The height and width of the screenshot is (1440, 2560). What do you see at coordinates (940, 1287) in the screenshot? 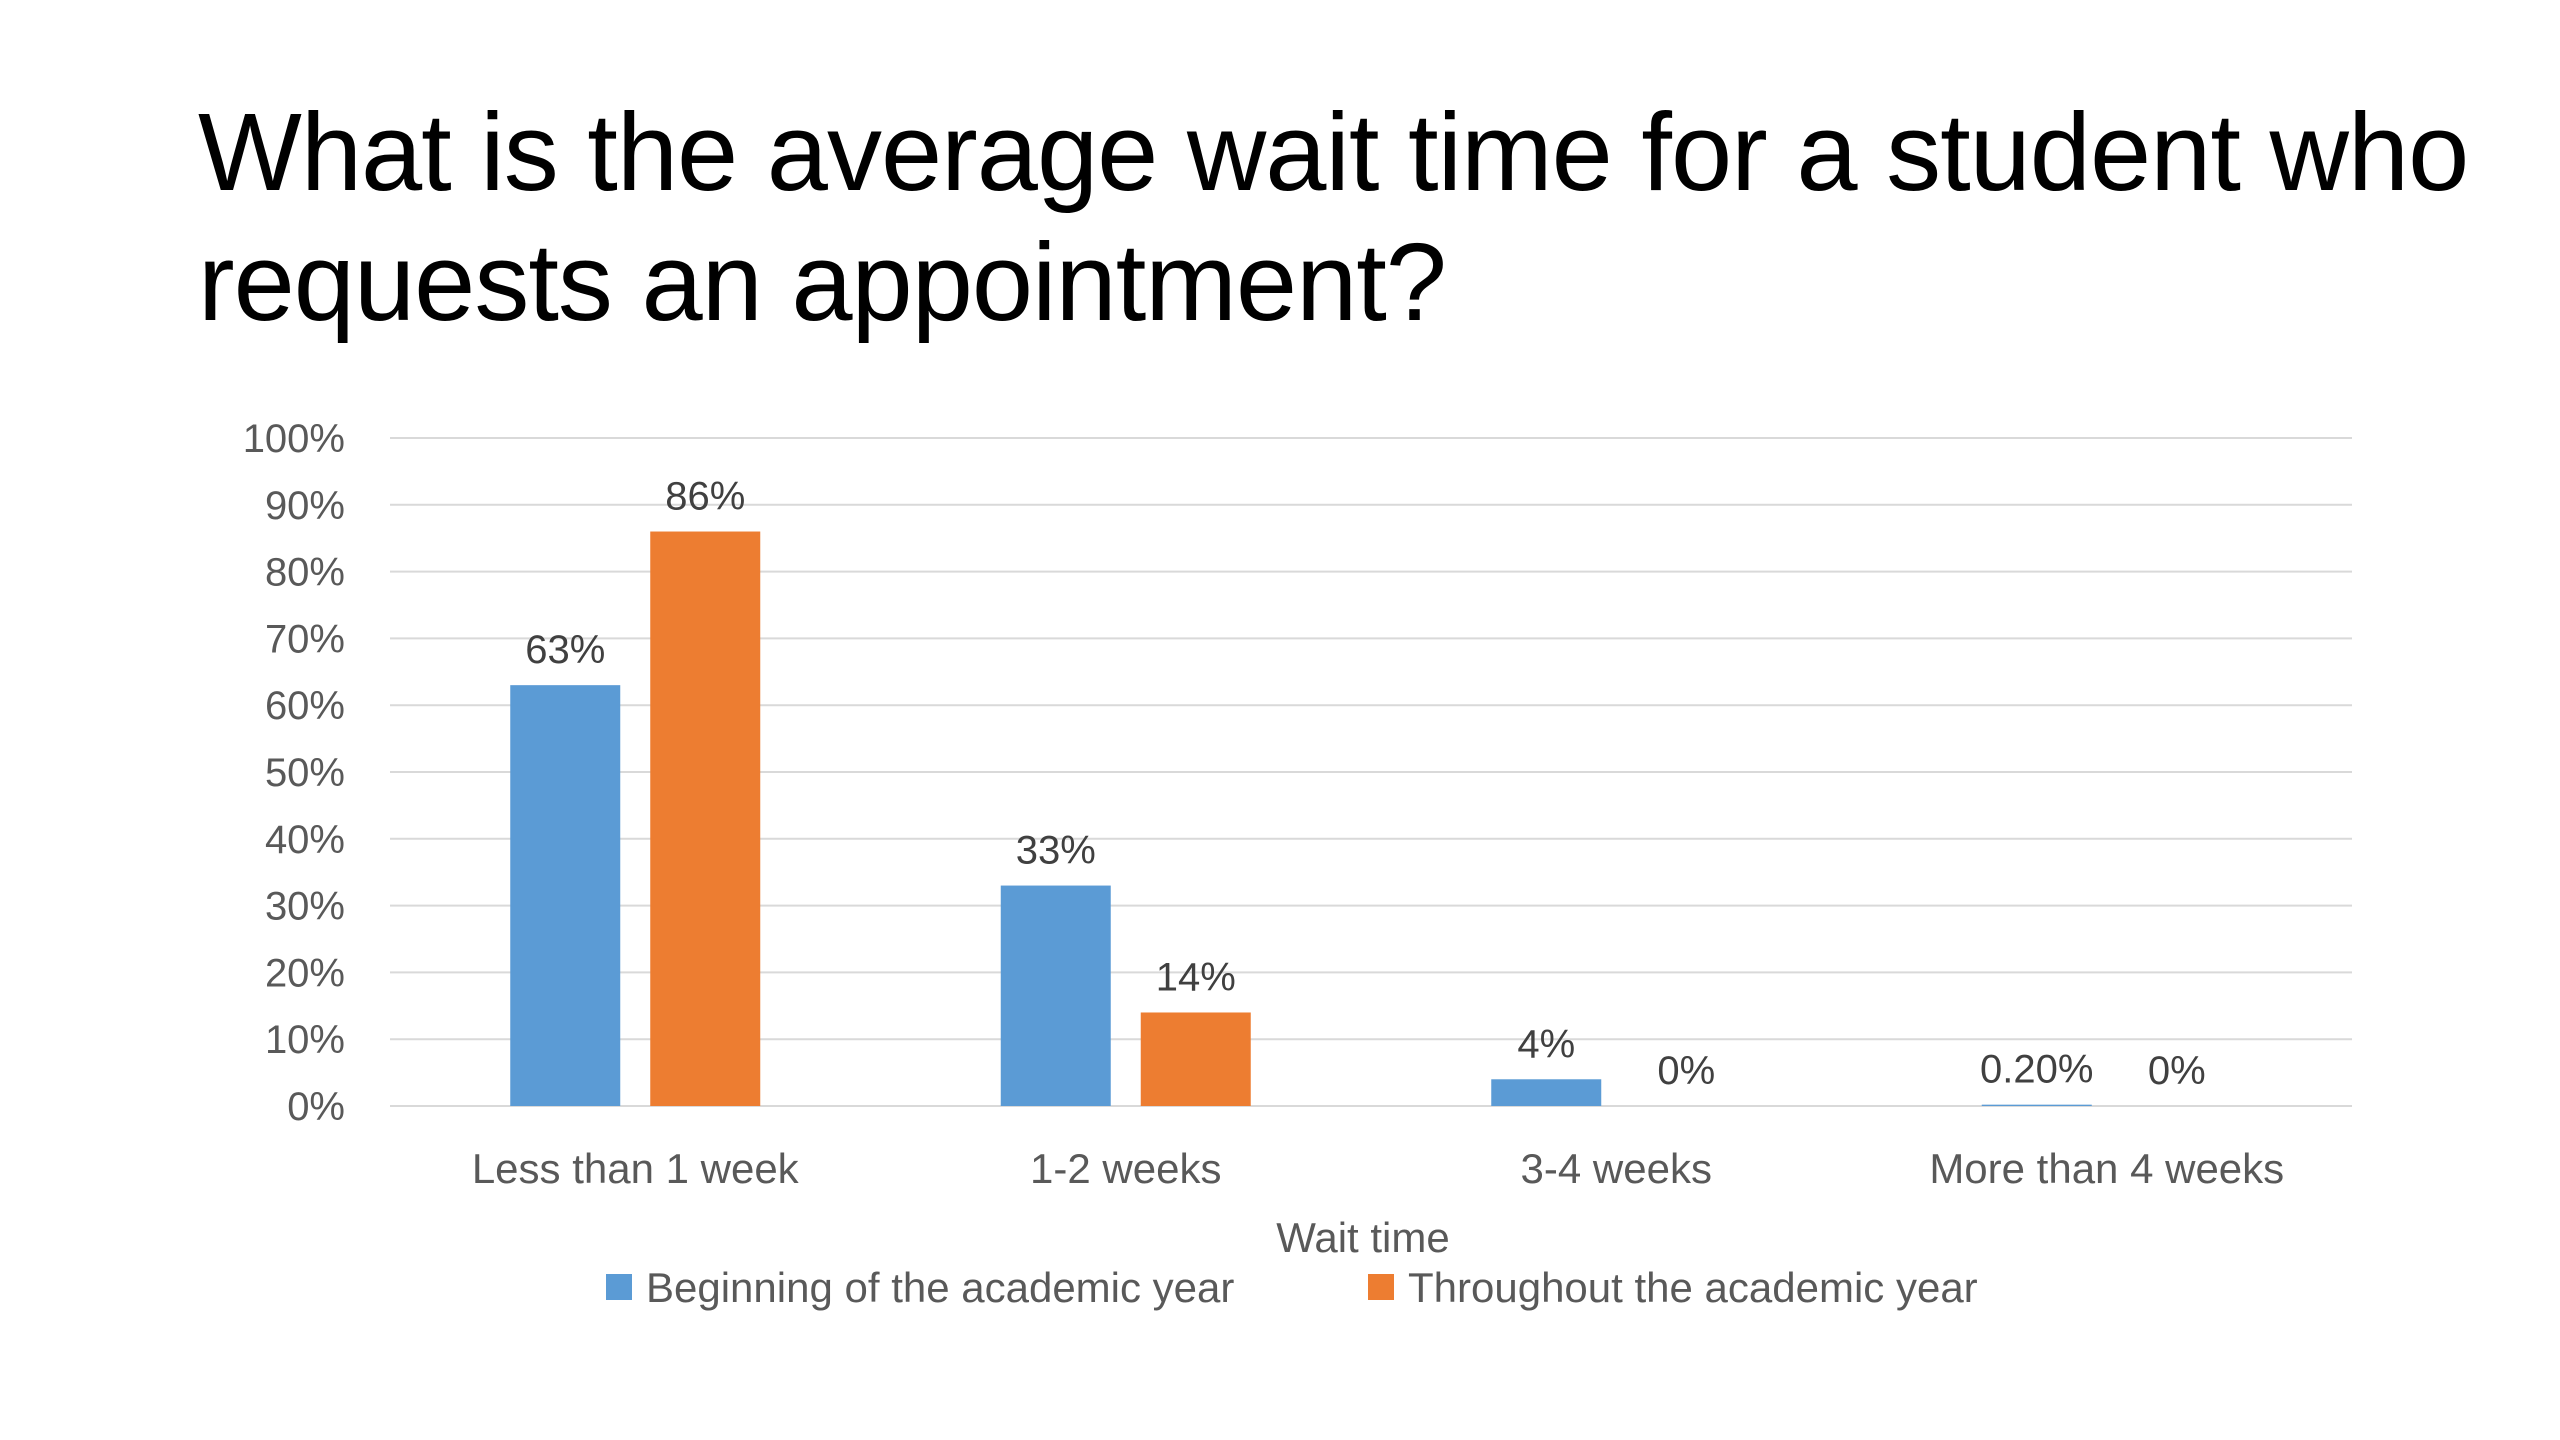
I see `legend-label: Beginning of the academic year` at bounding box center [940, 1287].